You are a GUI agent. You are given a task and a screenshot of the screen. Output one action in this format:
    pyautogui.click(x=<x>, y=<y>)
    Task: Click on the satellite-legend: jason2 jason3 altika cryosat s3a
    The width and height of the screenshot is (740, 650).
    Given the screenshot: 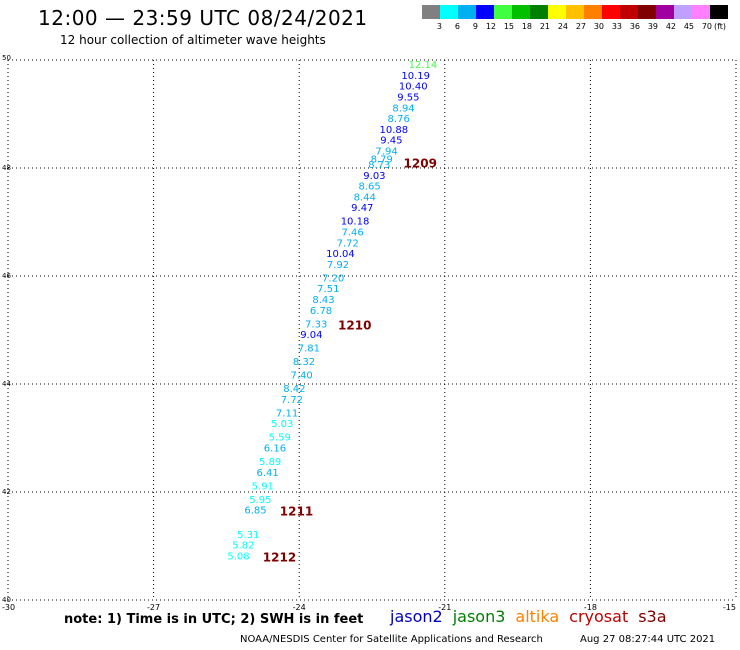 What is the action you would take?
    pyautogui.click(x=533, y=616)
    